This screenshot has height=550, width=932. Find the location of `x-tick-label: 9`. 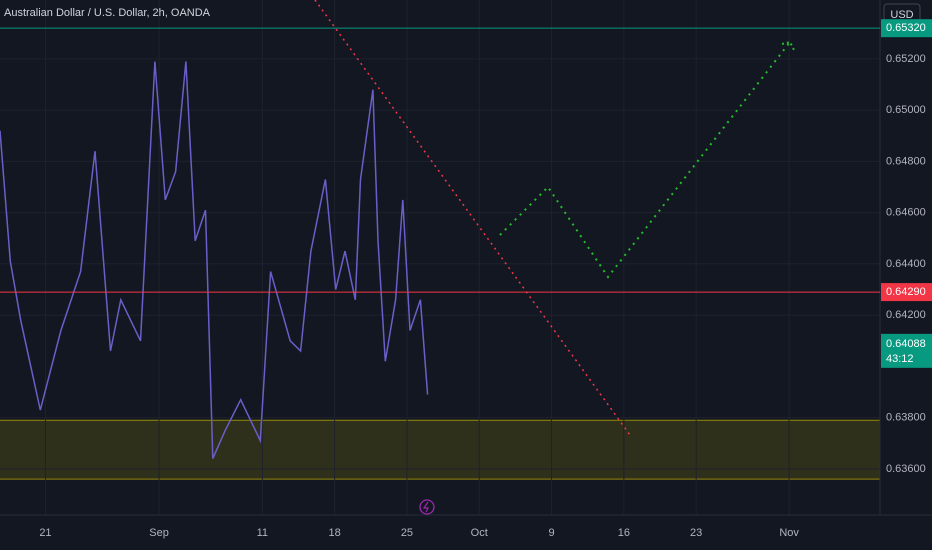

x-tick-label: 9 is located at coordinates (551, 533).